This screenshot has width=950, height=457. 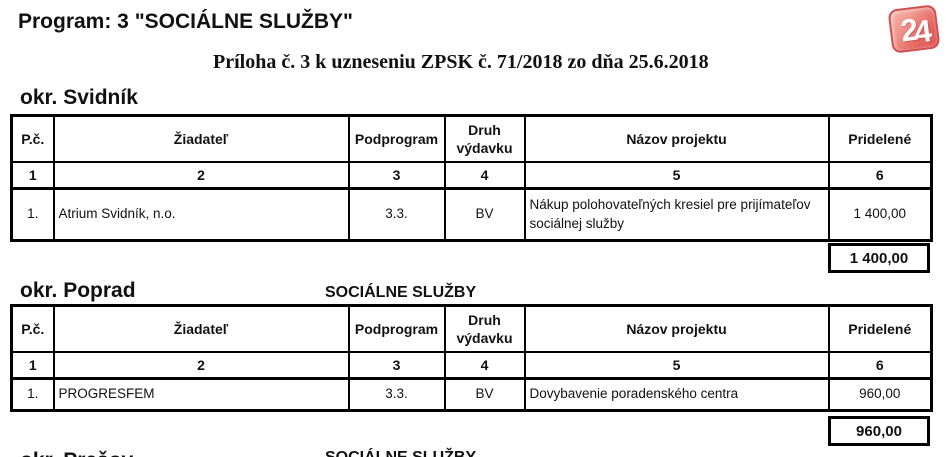 I want to click on cell-ziadatel: PROGRESFEM, so click(x=201, y=394).